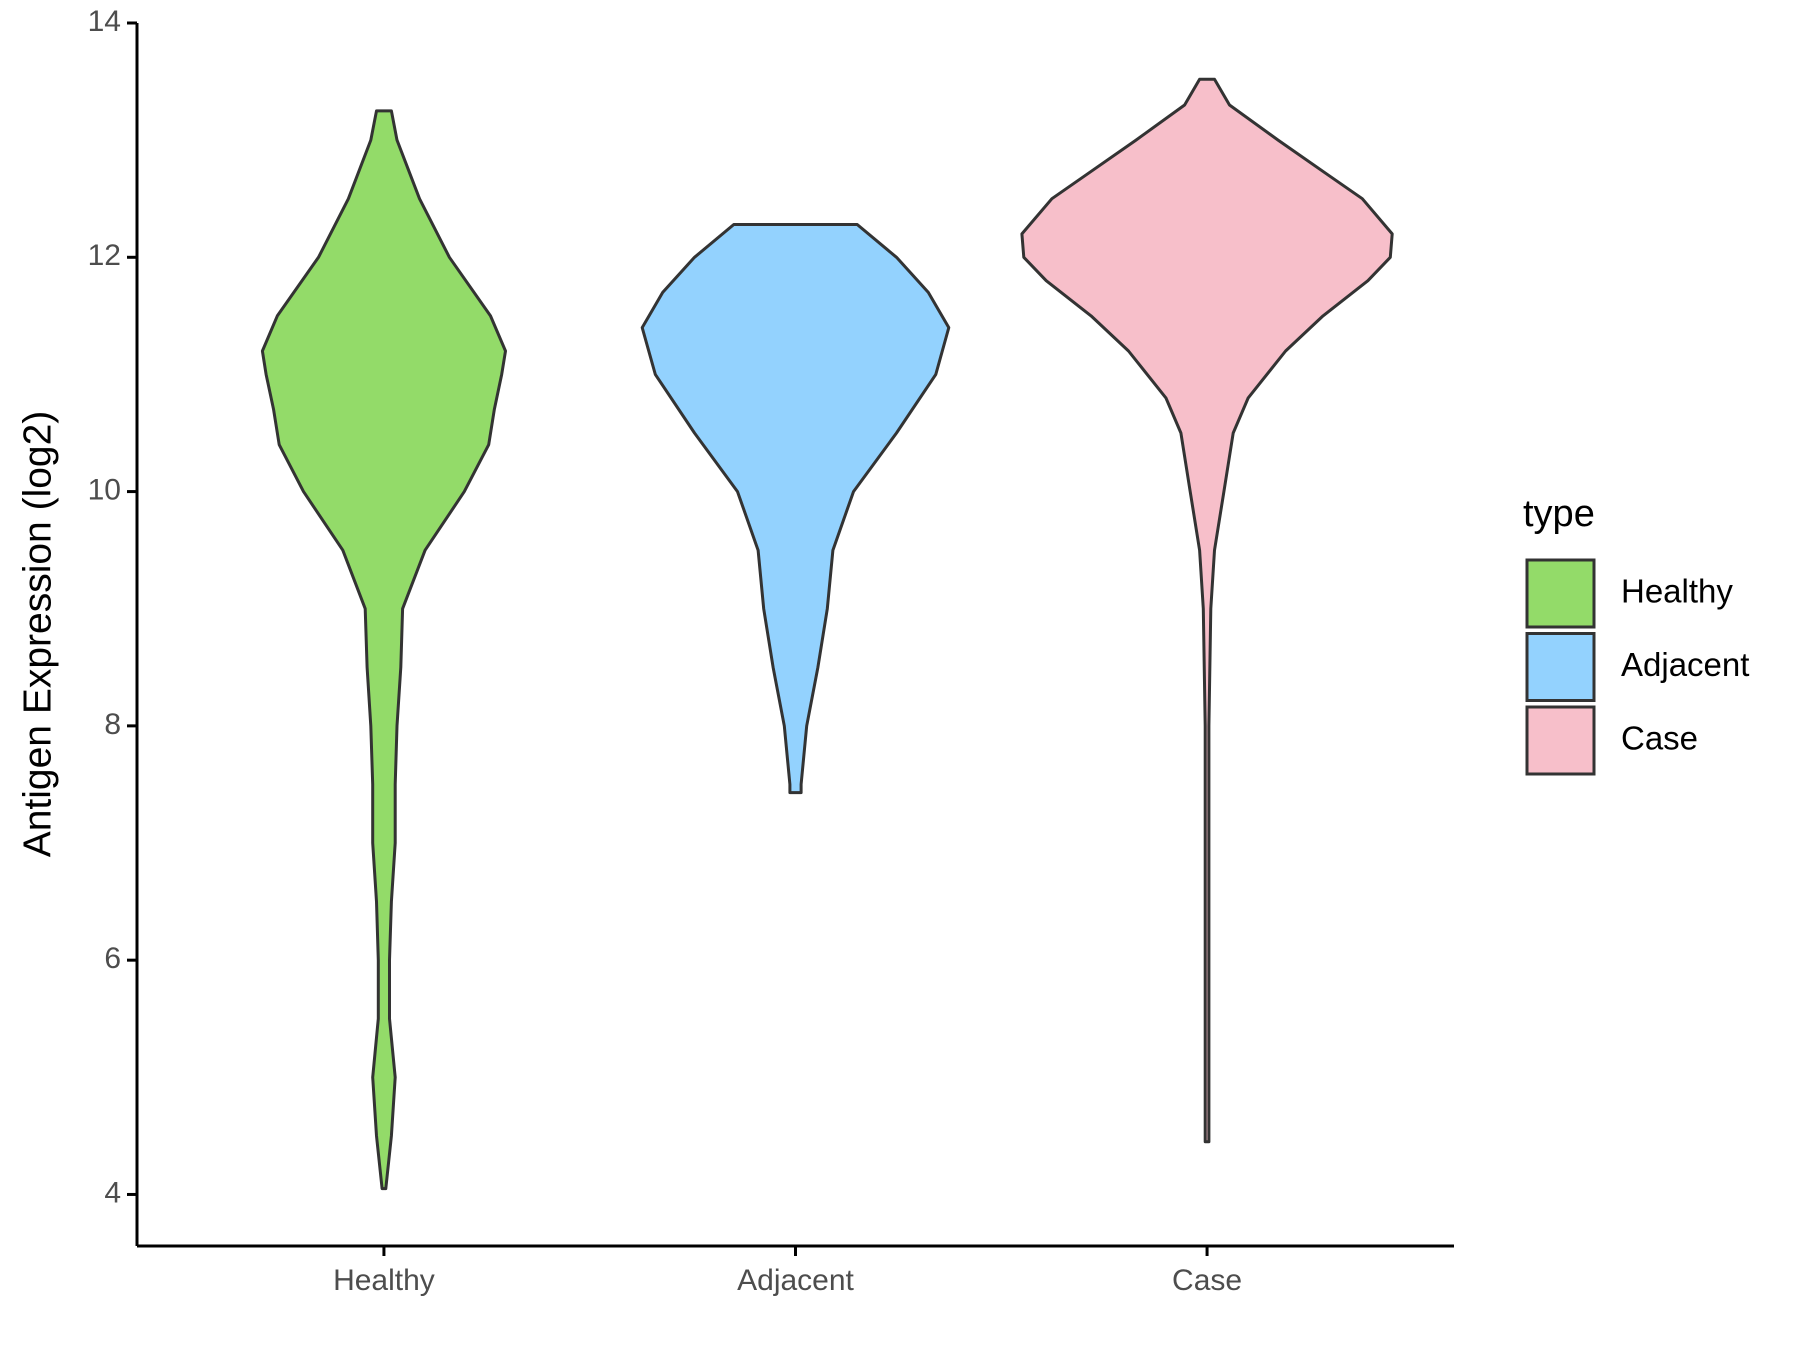  Describe the element at coordinates (112, 1192) in the screenshot. I see `y-tick-label: 4` at that location.